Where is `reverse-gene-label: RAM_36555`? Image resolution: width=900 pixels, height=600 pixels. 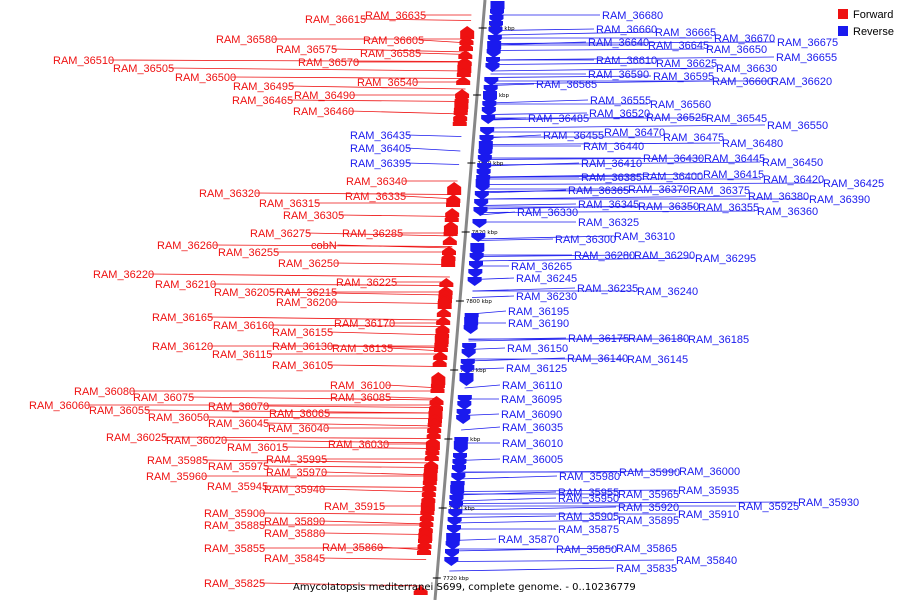
reverse-gene-label: RAM_36555 is located at coordinates (620, 101).